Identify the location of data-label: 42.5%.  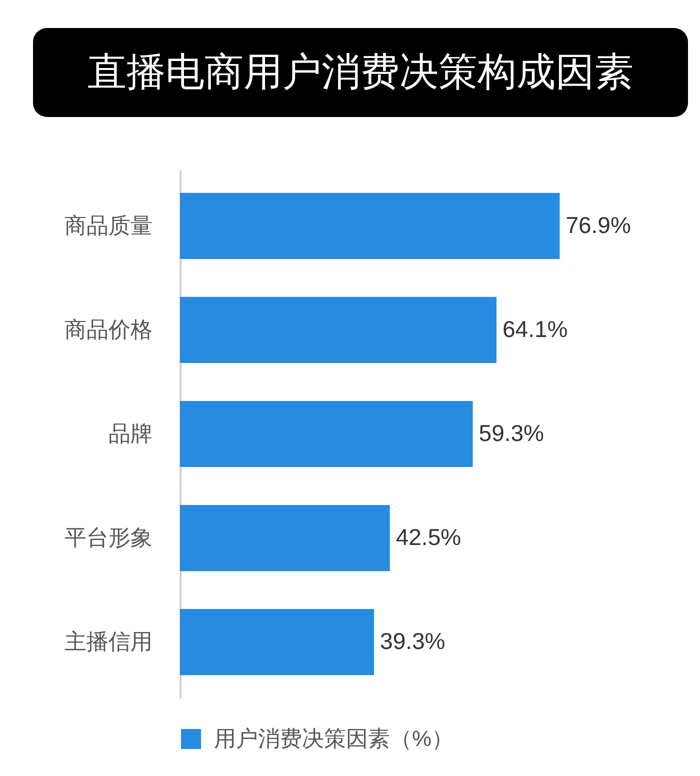
(429, 537).